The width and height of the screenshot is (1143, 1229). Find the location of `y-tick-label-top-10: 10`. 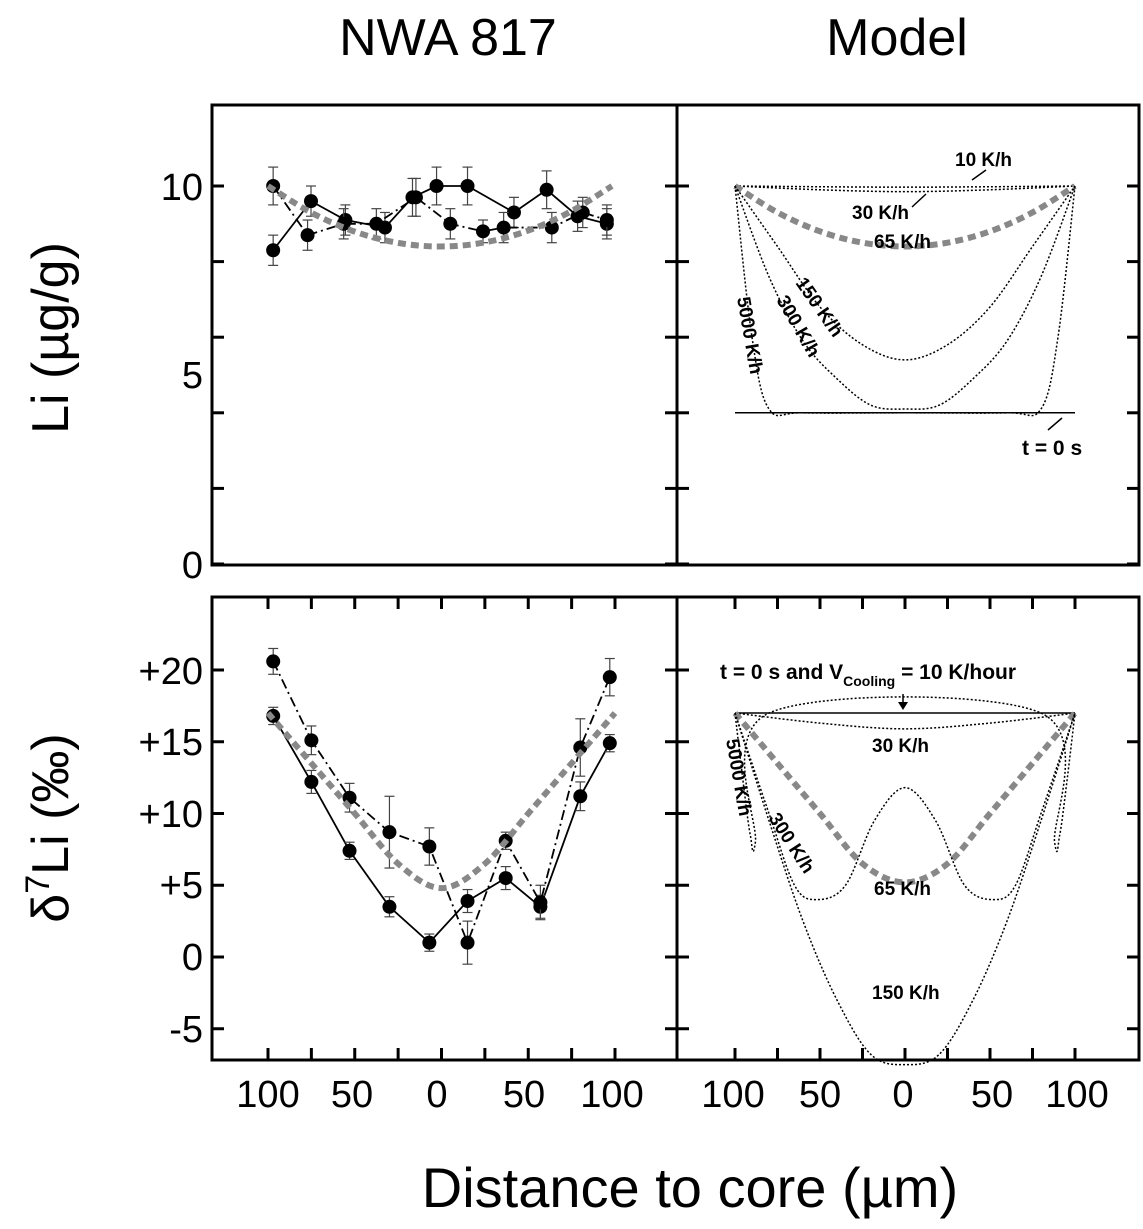

y-tick-label-top-10: 10 is located at coordinates (182, 188).